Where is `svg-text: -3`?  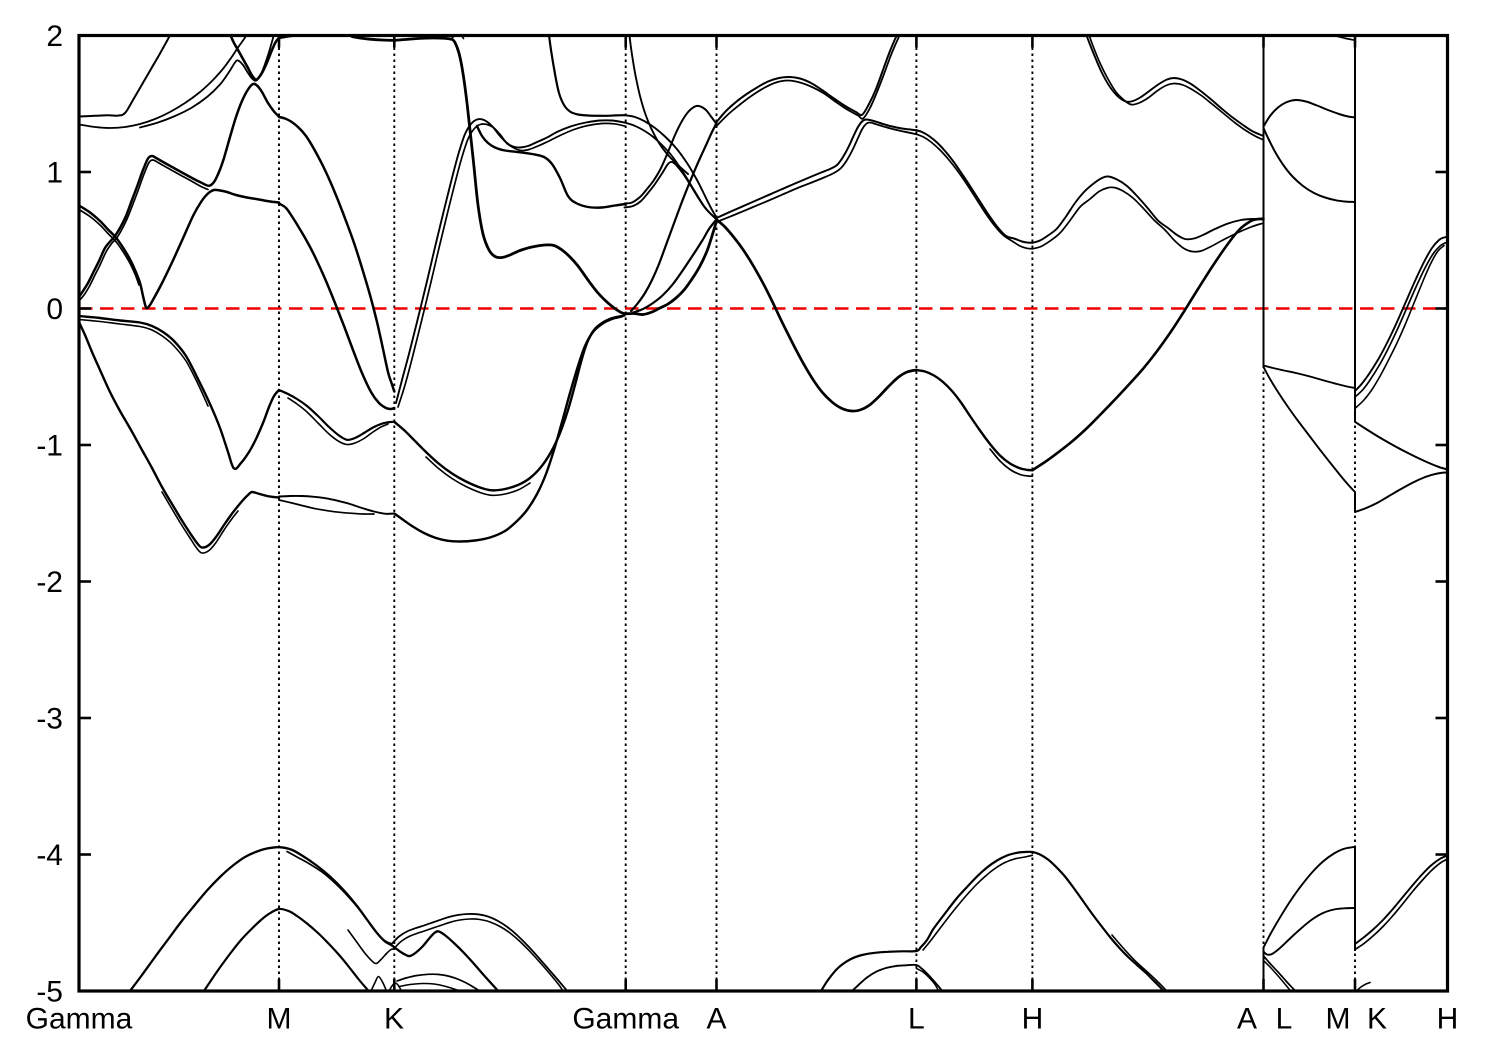 svg-text: -3 is located at coordinates (49, 719).